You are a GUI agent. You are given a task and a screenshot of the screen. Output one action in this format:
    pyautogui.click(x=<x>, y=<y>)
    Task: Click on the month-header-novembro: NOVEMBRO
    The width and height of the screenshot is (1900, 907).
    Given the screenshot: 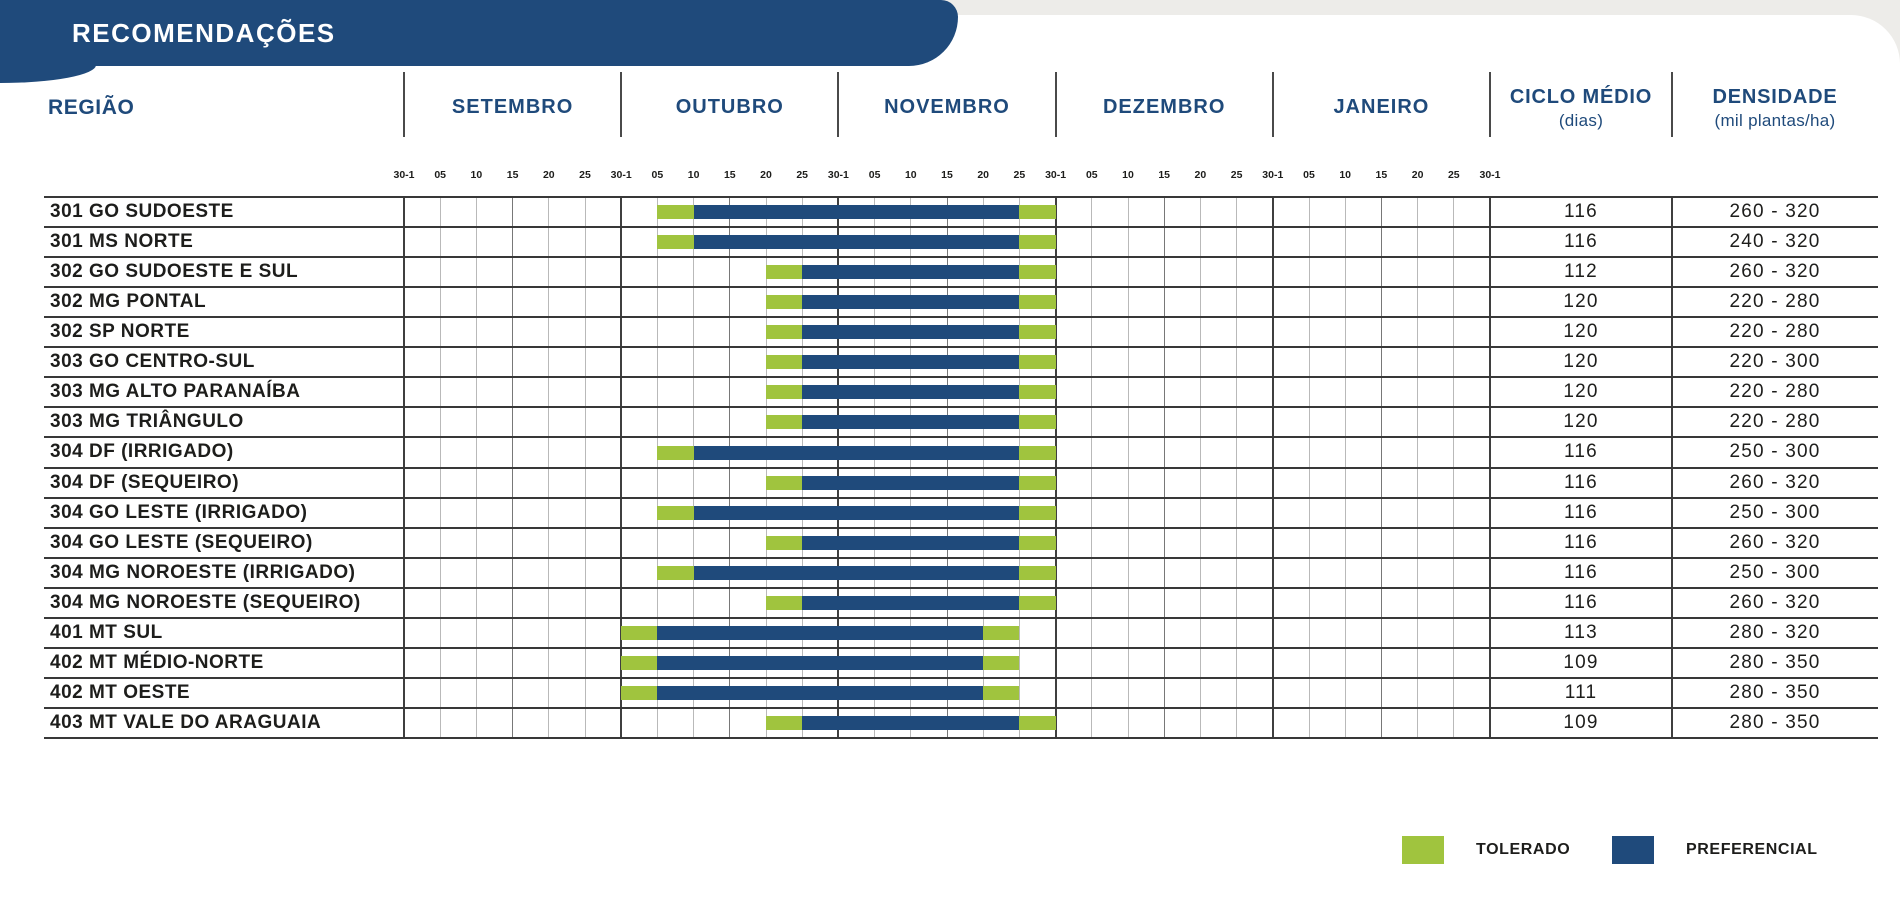 What is the action you would take?
    pyautogui.click(x=947, y=107)
    